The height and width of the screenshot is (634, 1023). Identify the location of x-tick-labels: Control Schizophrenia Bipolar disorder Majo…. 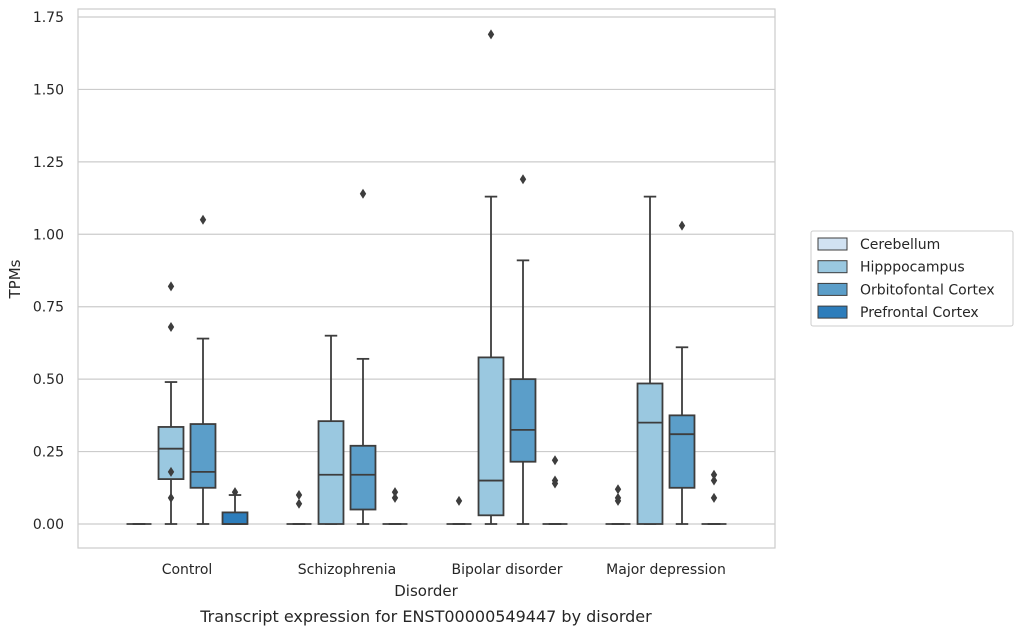
(444, 570).